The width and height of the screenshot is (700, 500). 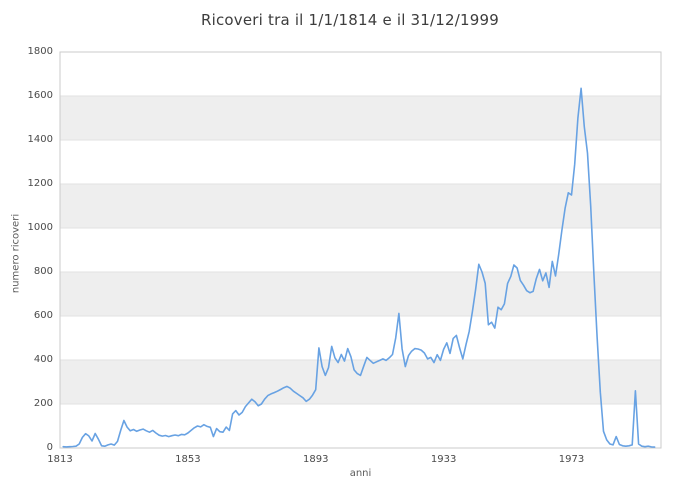 I want to click on x-tick-label: 1973, so click(x=571, y=459).